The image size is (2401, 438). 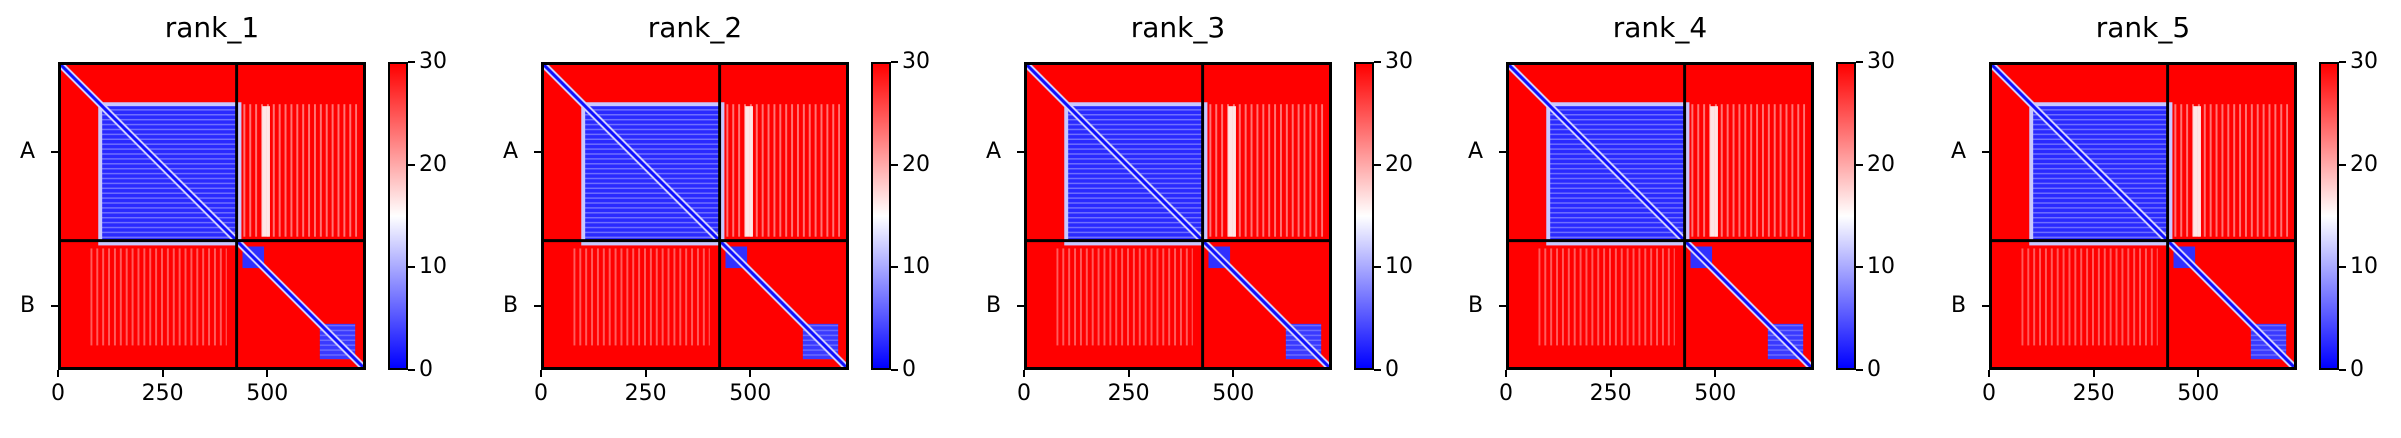 What do you see at coordinates (695, 27) in the screenshot?
I see `panel-title: rank_2` at bounding box center [695, 27].